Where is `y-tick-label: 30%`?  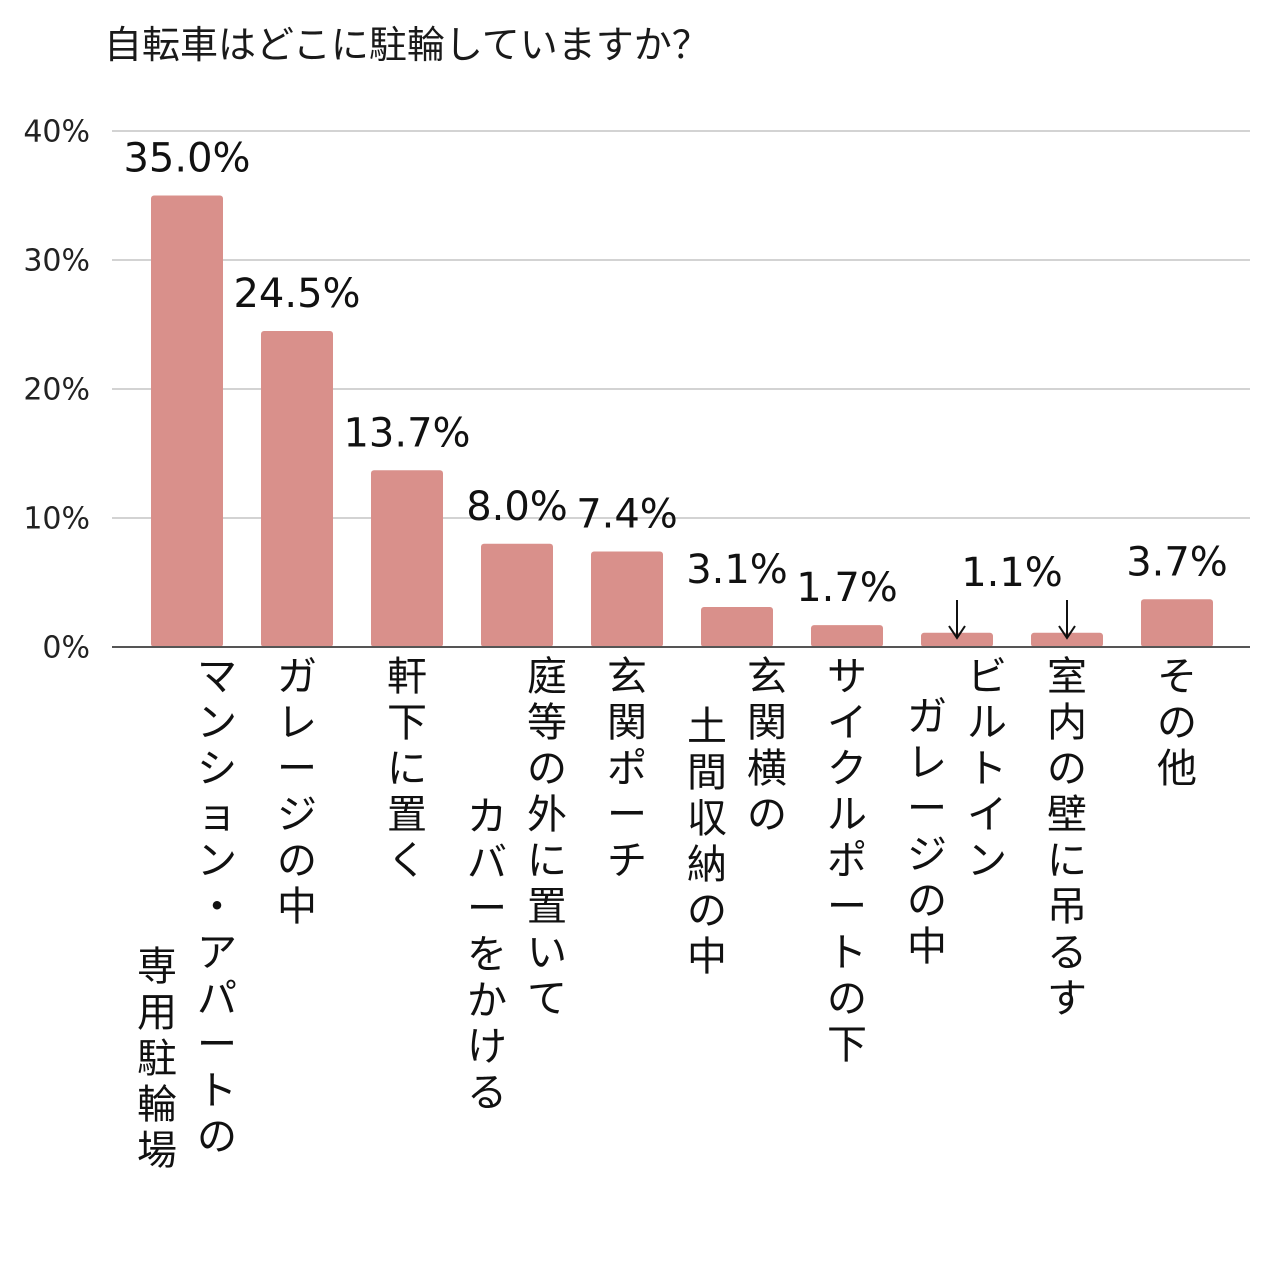 y-tick-label: 30% is located at coordinates (56, 261).